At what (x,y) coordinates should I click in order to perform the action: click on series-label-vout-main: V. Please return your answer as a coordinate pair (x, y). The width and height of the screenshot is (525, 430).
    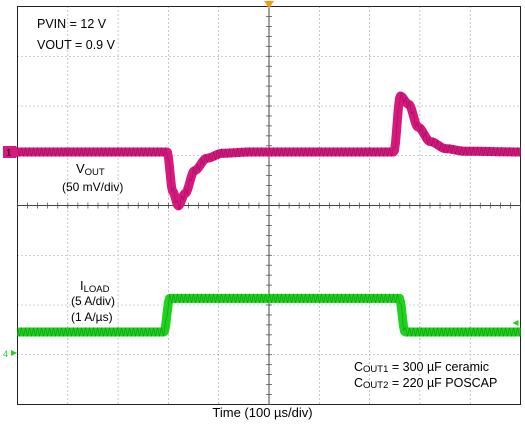
    Looking at the image, I should click on (80, 168).